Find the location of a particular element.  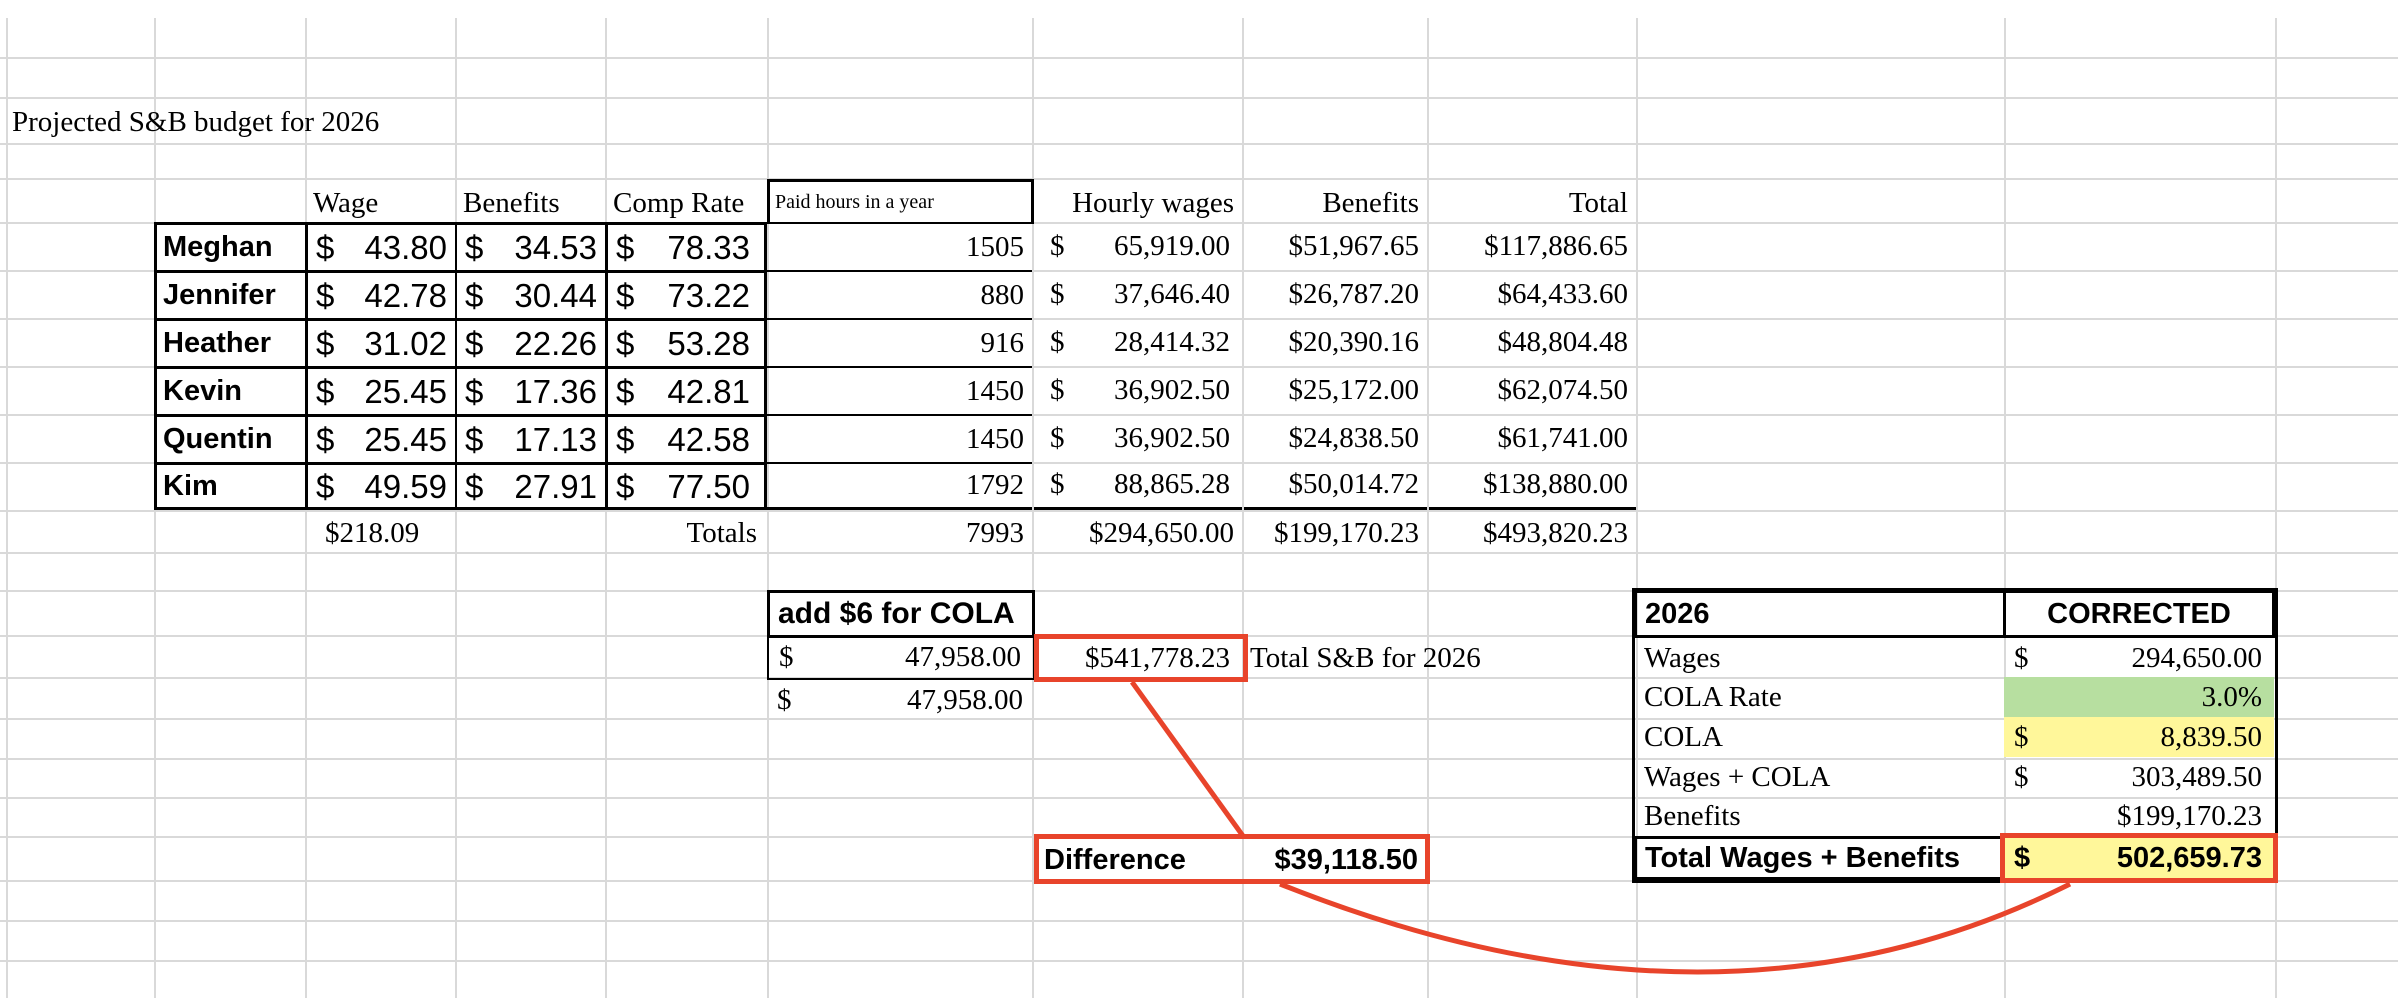

wage-cell: $42.78 is located at coordinates (380, 294).